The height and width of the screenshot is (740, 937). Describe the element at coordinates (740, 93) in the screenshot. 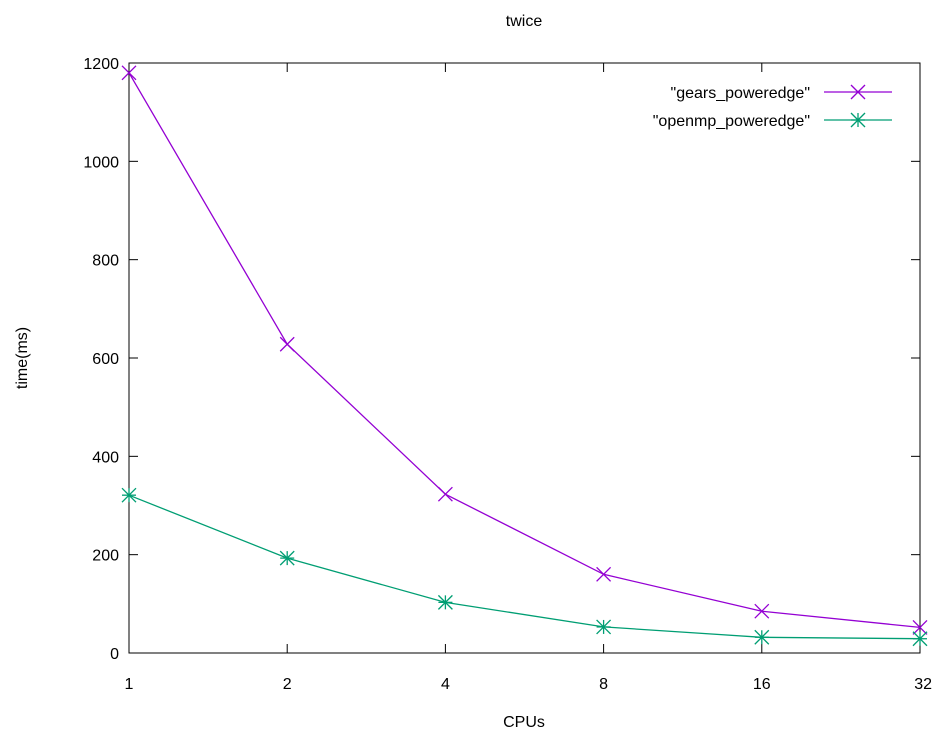

I see `legend-label: "gears_poweredge"` at that location.